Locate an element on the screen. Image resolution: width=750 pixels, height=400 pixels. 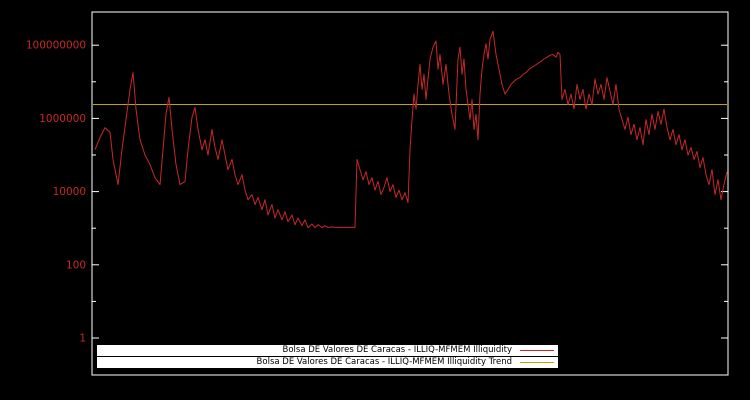
y-axis-tick-label: 100000000 is located at coordinates (56, 46).